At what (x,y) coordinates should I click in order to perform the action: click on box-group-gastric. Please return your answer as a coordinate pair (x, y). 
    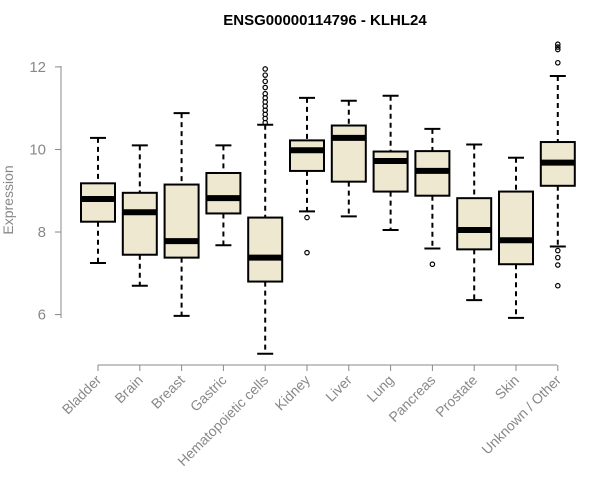
    Looking at the image, I should click on (223, 195).